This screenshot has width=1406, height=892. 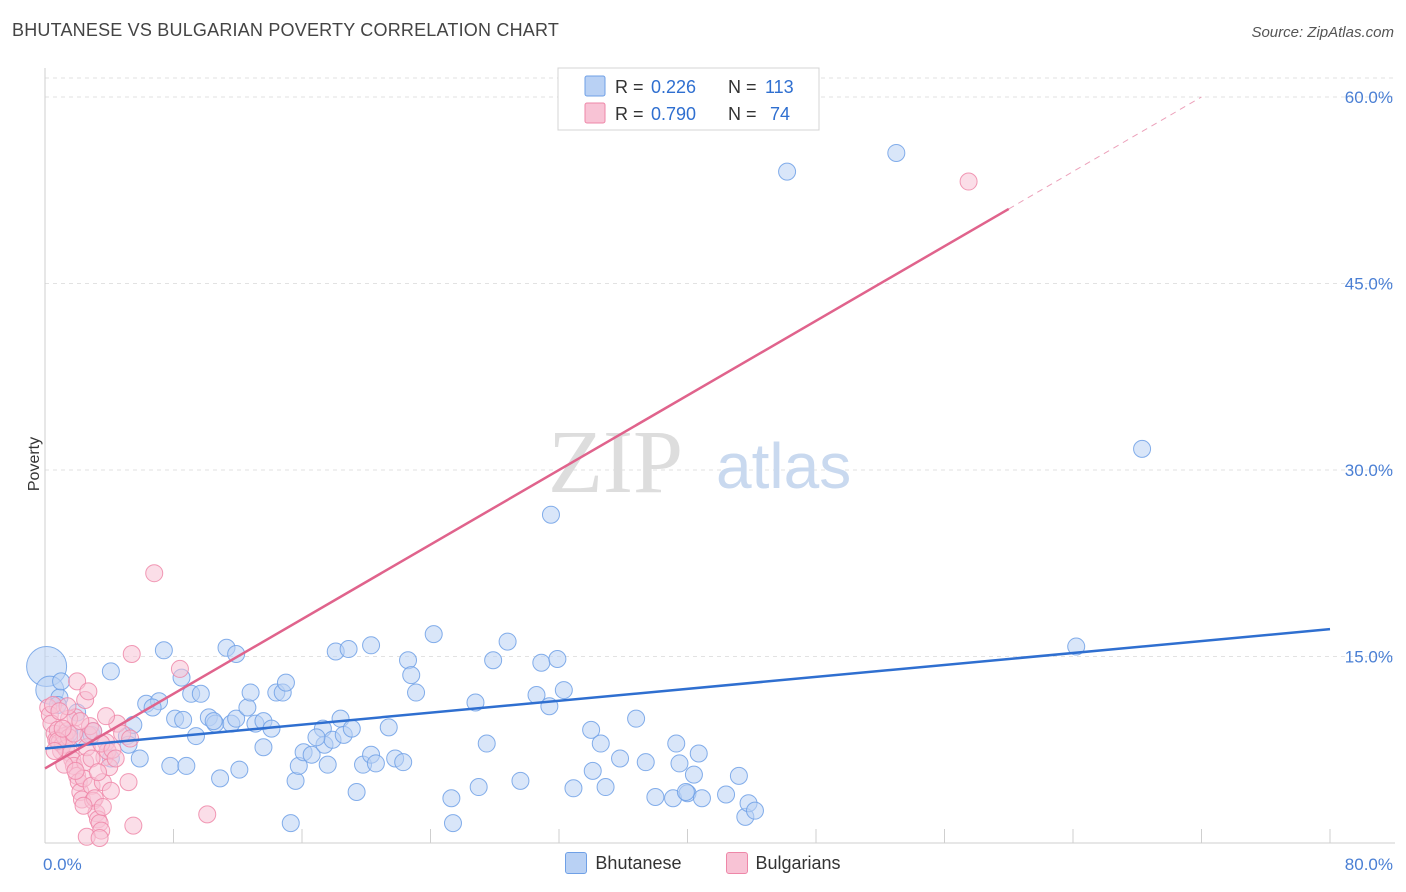 What do you see at coordinates (699, 462) in the screenshot?
I see `watermark: ZIP atlas` at bounding box center [699, 462].